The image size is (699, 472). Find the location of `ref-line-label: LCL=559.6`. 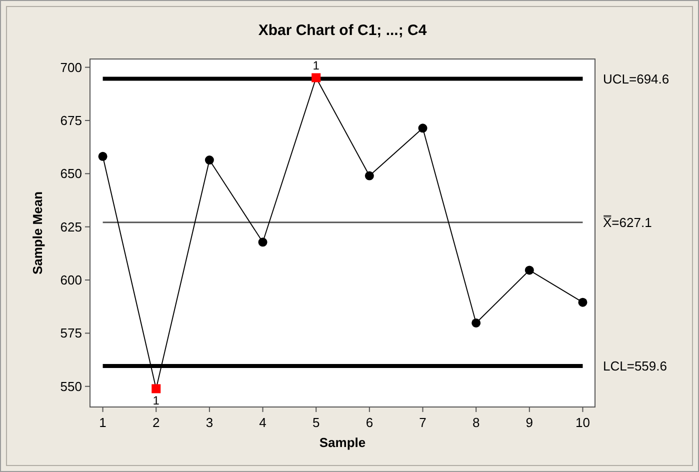

ref-line-label: LCL=559.6 is located at coordinates (635, 366).